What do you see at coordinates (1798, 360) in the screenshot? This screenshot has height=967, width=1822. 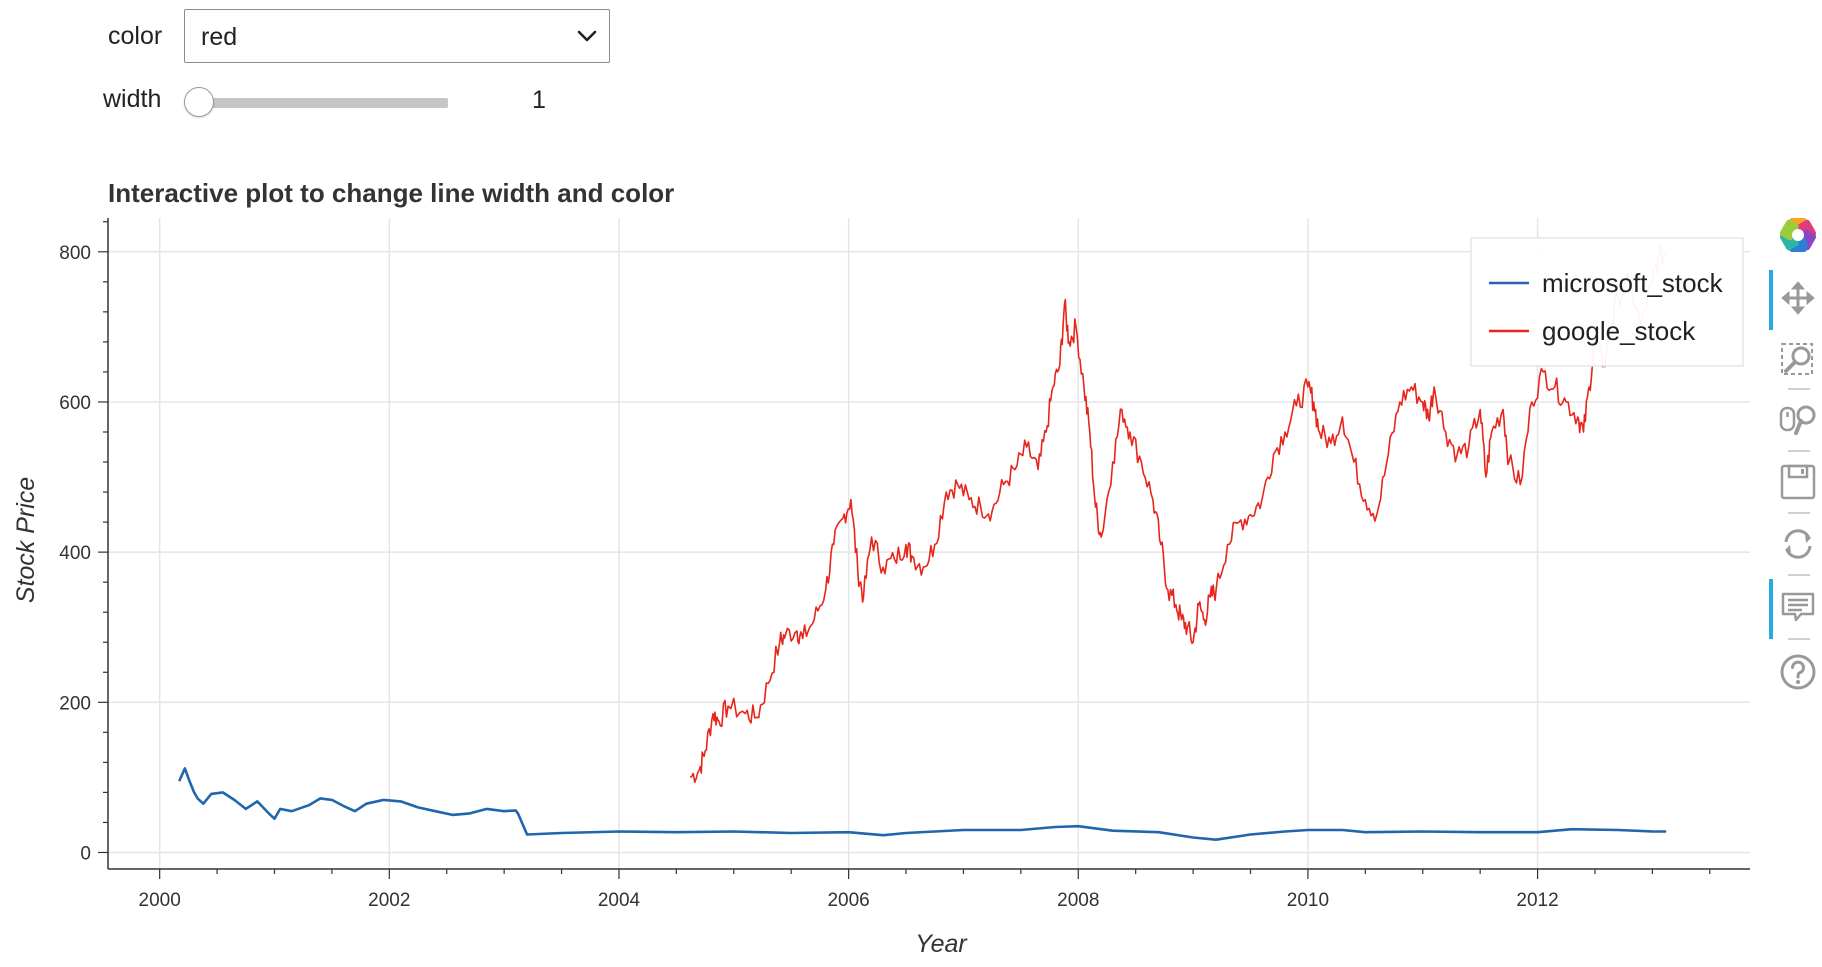 I see `box-zoom-icon` at bounding box center [1798, 360].